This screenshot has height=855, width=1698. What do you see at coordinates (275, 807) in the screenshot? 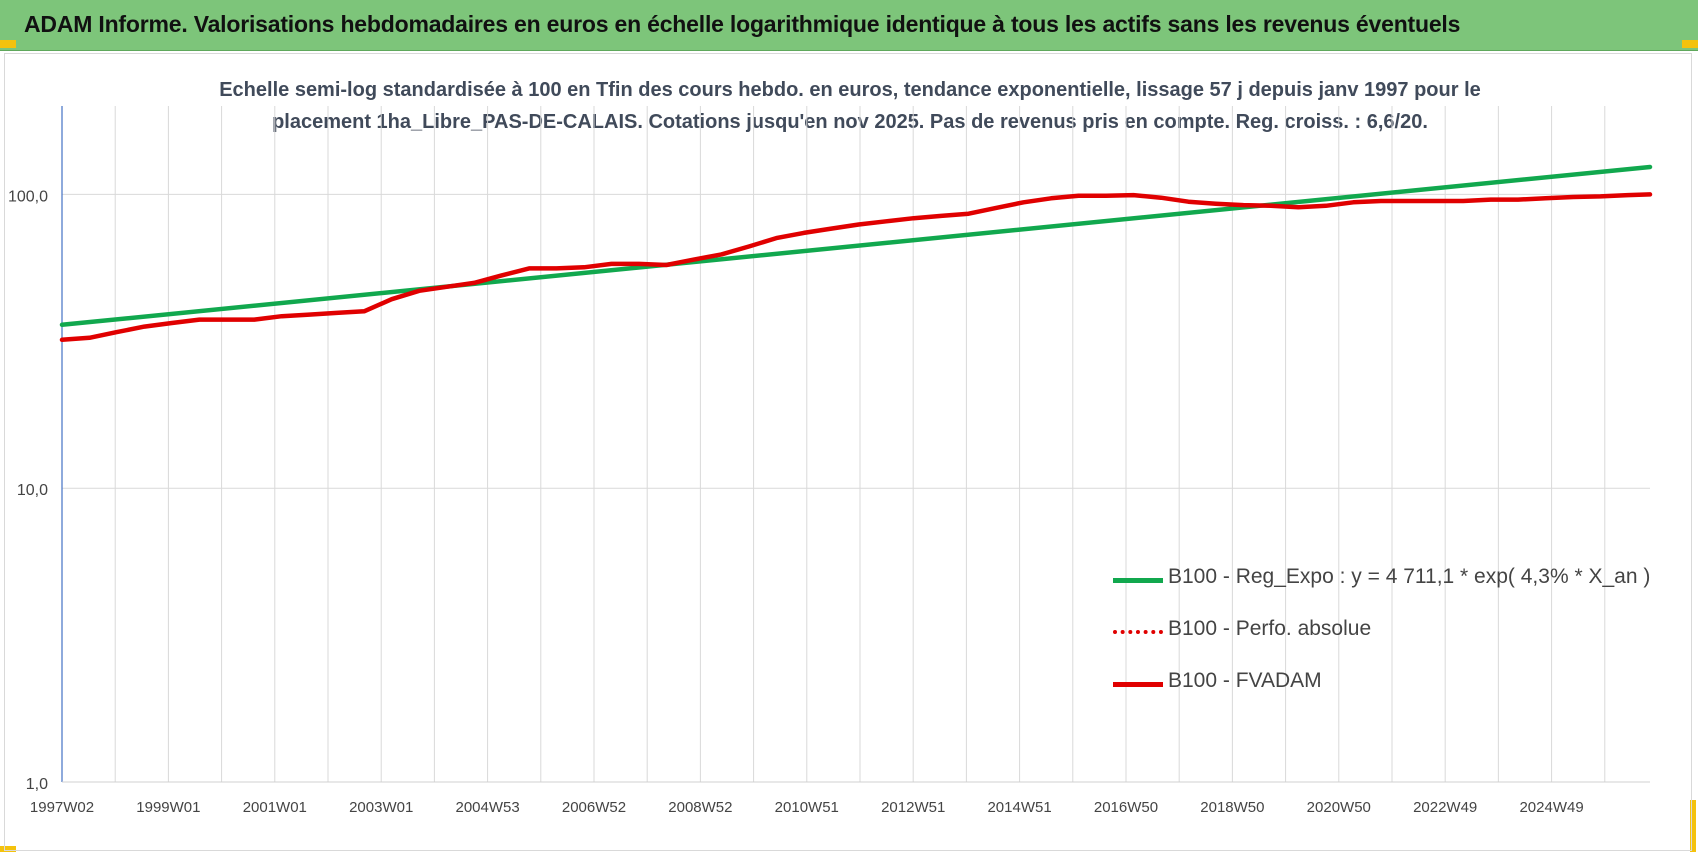
I see `x-tick-label: 2001W01` at bounding box center [275, 807].